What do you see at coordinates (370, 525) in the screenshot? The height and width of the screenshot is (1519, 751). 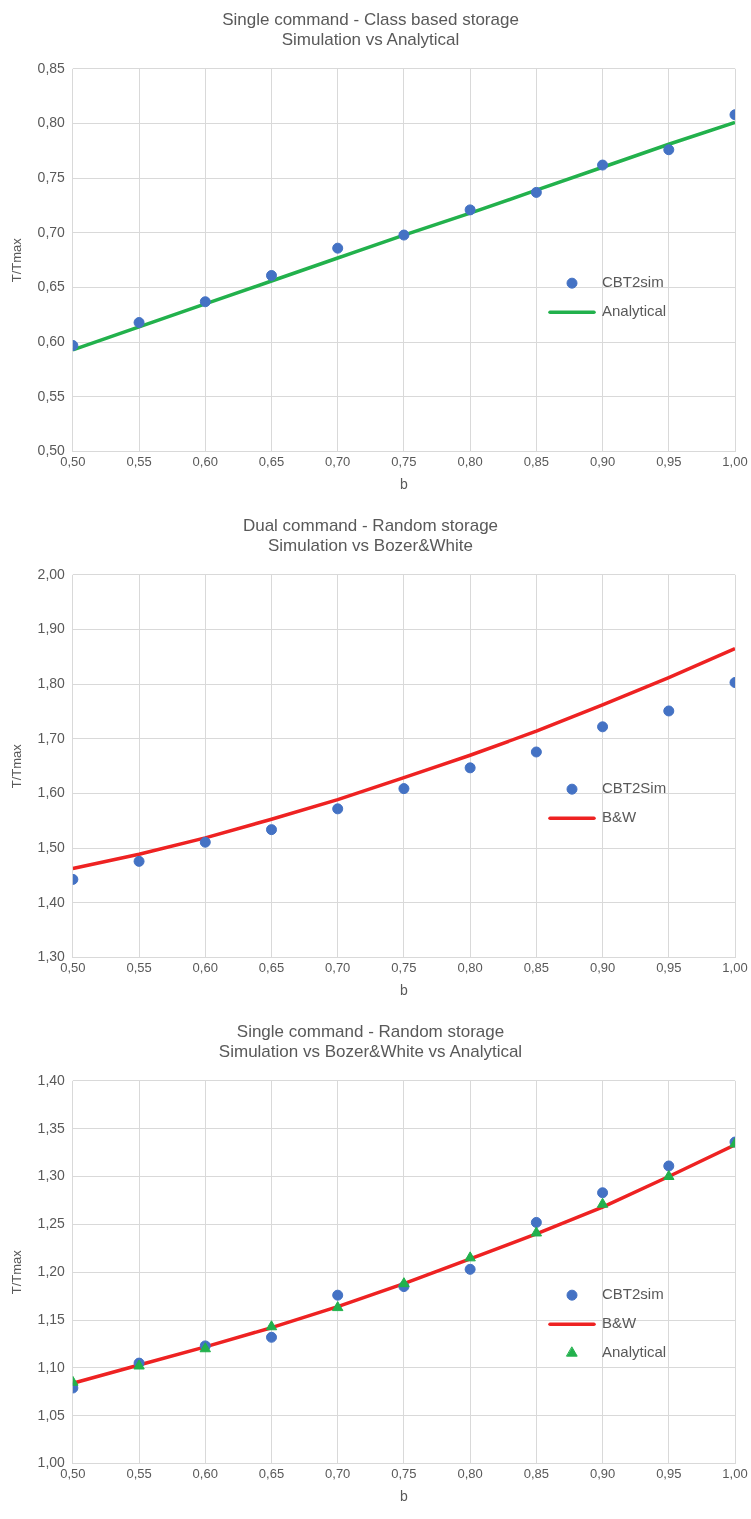 I see `chart-title: Dual command - Random storage` at bounding box center [370, 525].